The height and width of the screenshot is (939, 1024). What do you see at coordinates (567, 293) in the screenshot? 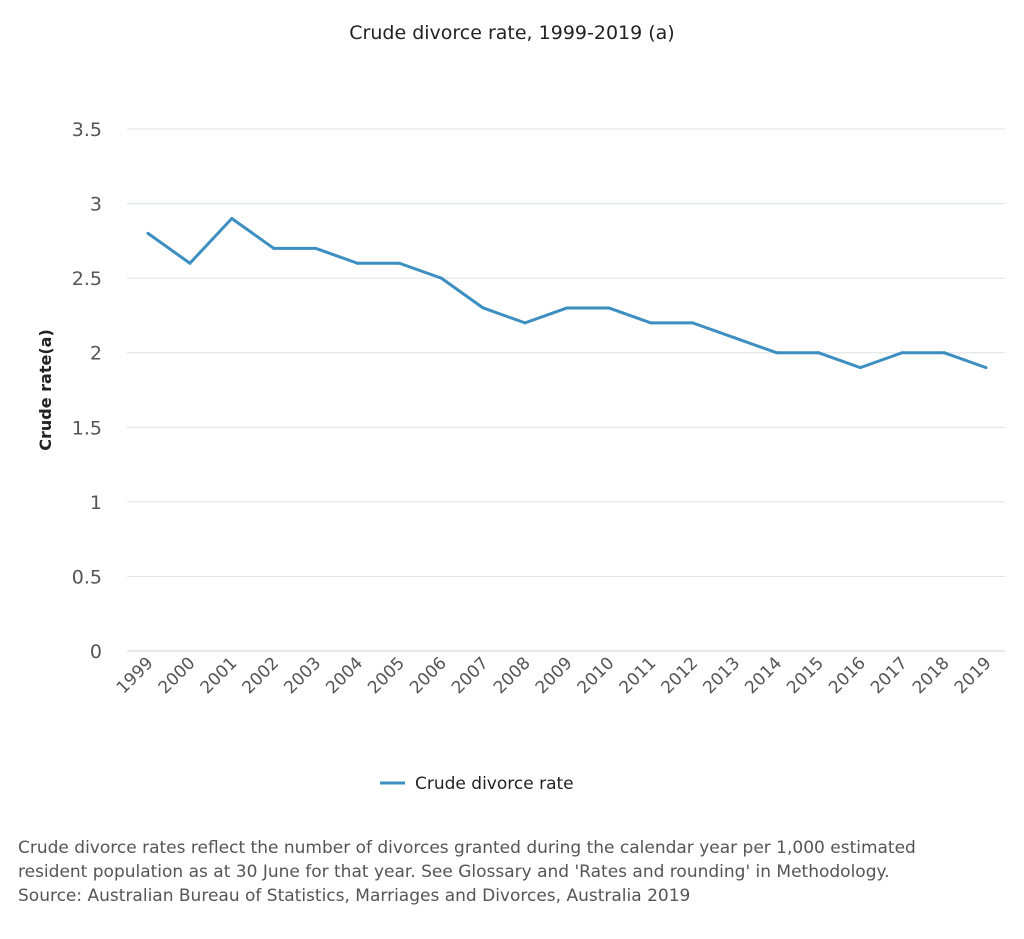
I see `series-line` at bounding box center [567, 293].